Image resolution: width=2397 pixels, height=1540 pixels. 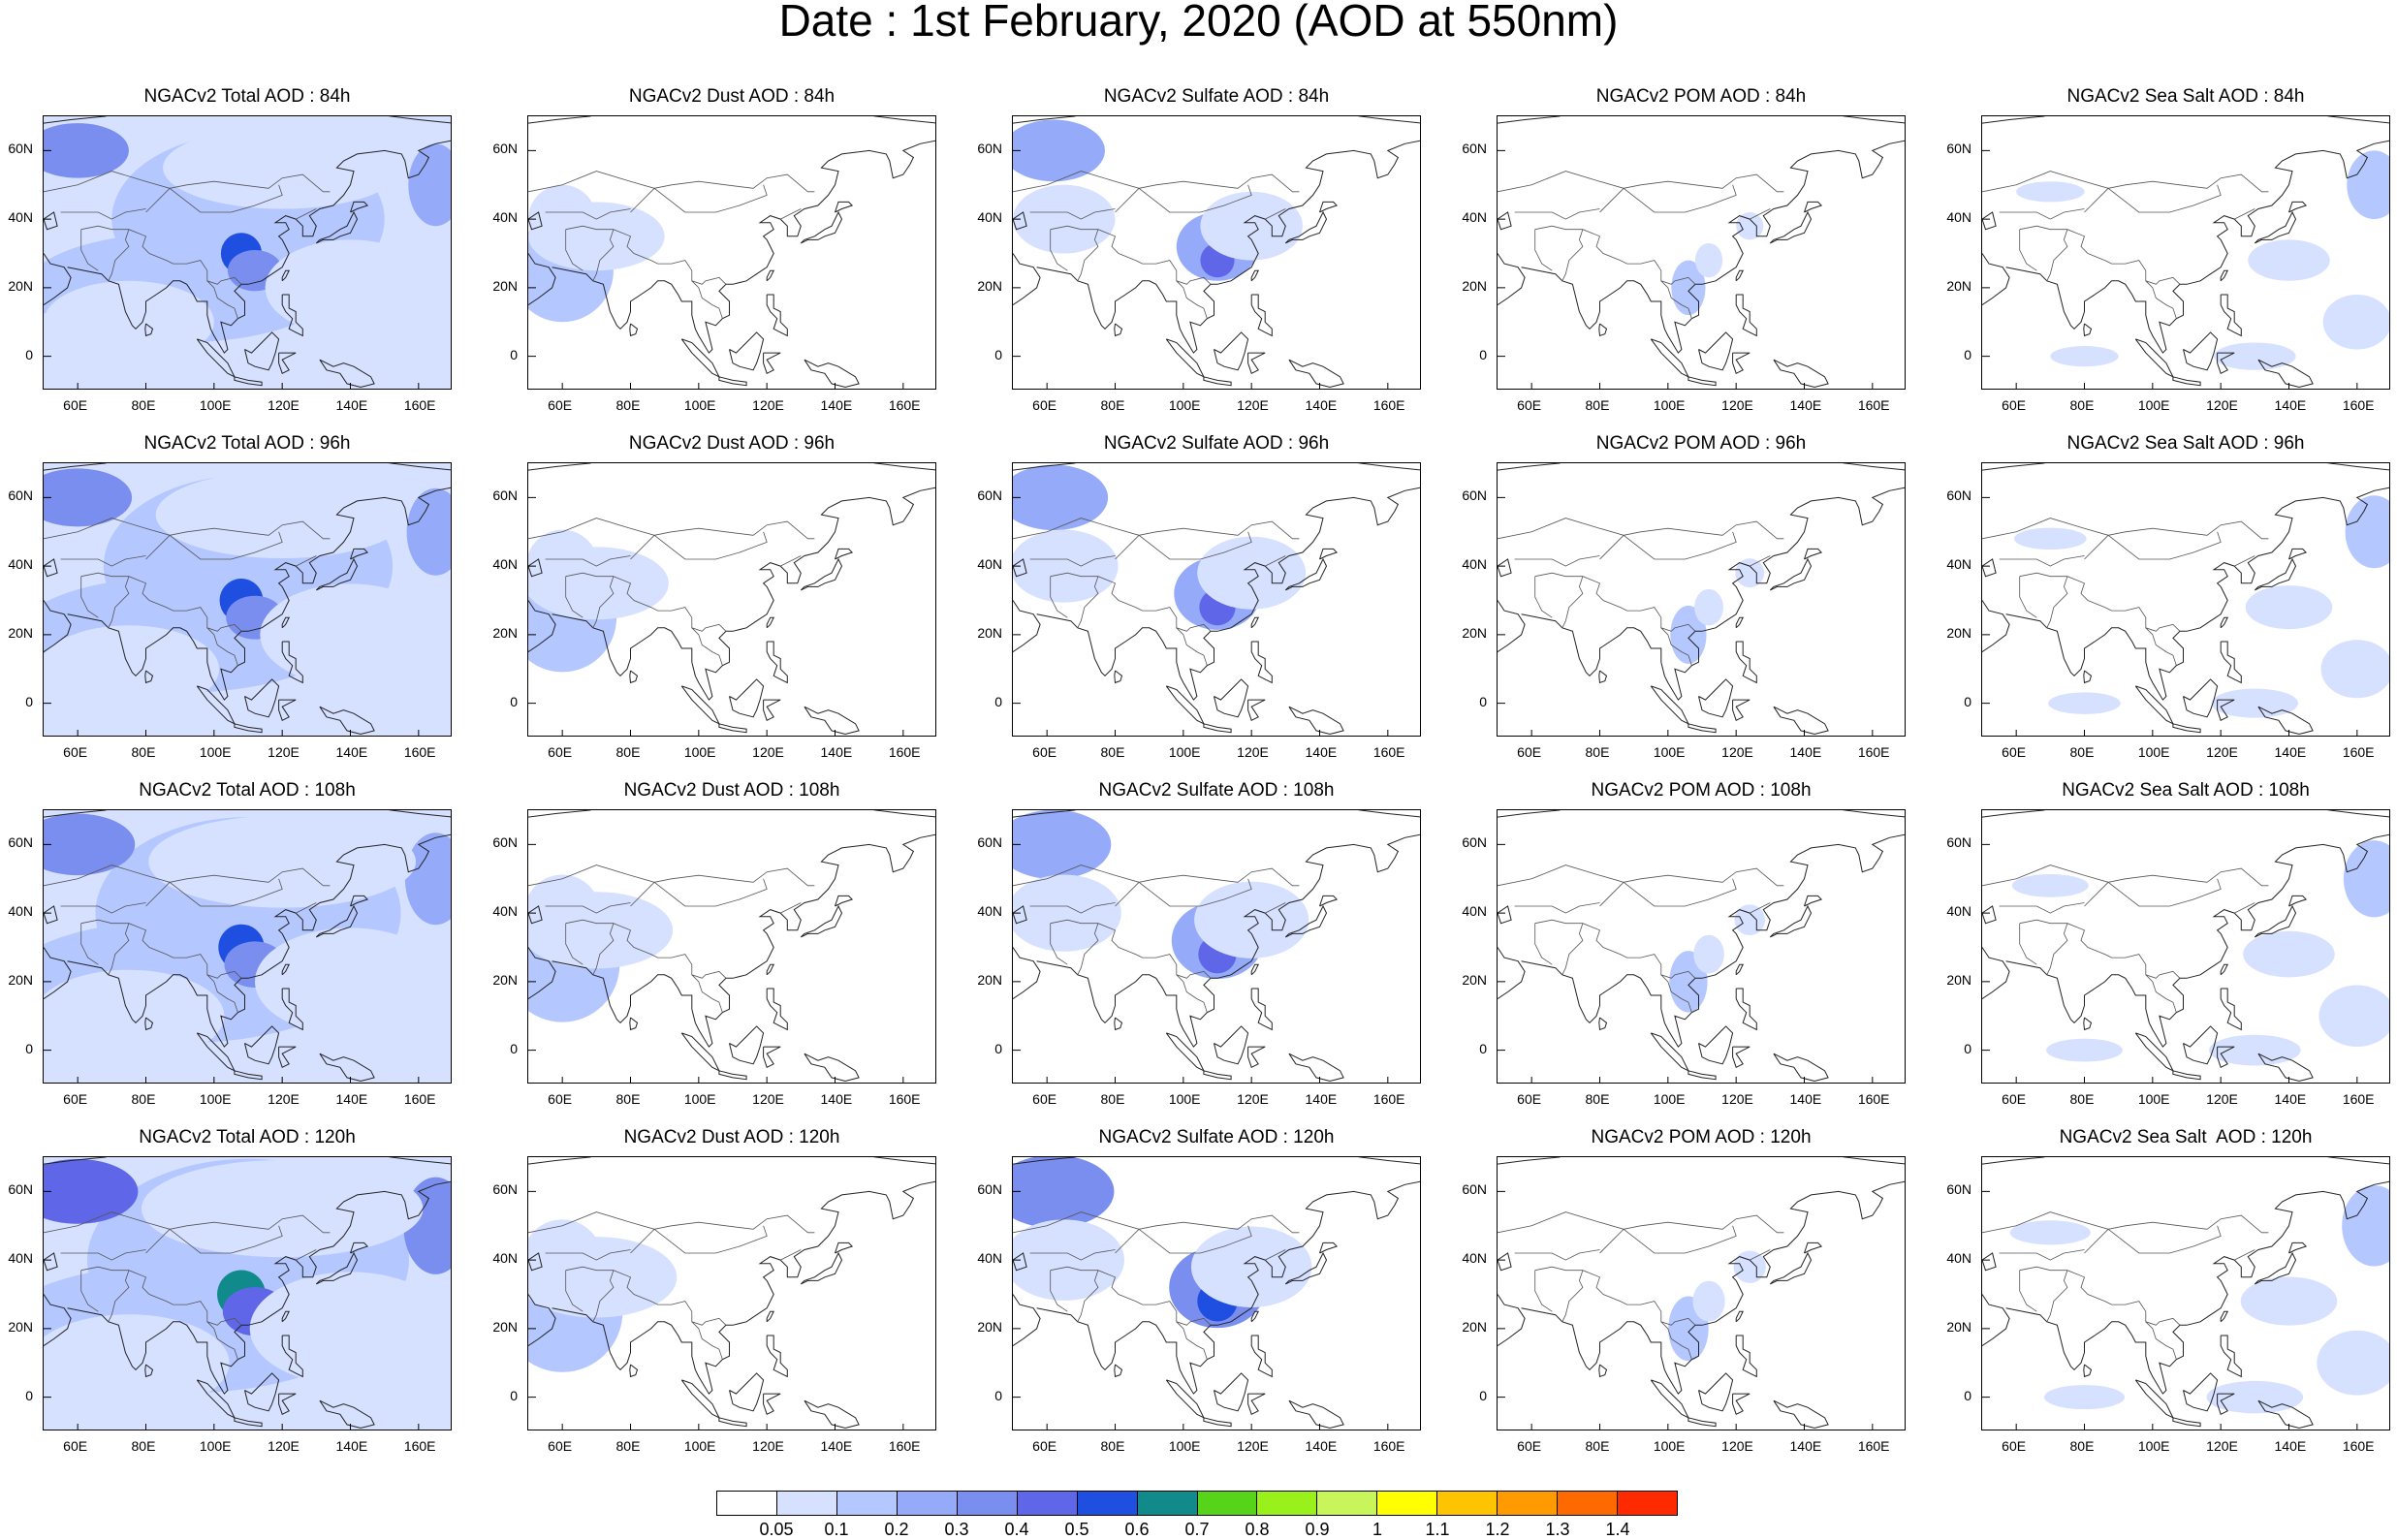 What do you see at coordinates (514, 1048) in the screenshot?
I see `lat-tick-label: 0` at bounding box center [514, 1048].